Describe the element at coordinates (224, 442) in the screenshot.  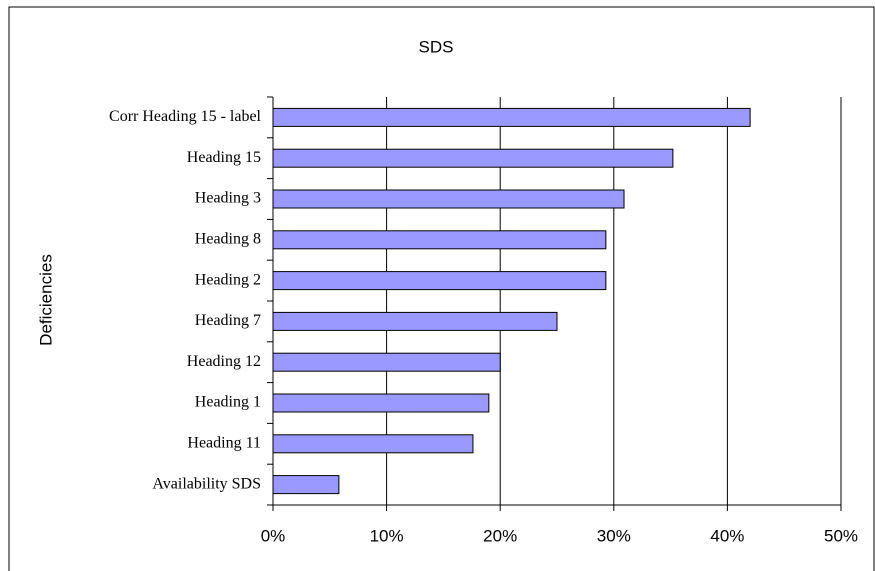
I see `y-tick-label: Heading 11` at that location.